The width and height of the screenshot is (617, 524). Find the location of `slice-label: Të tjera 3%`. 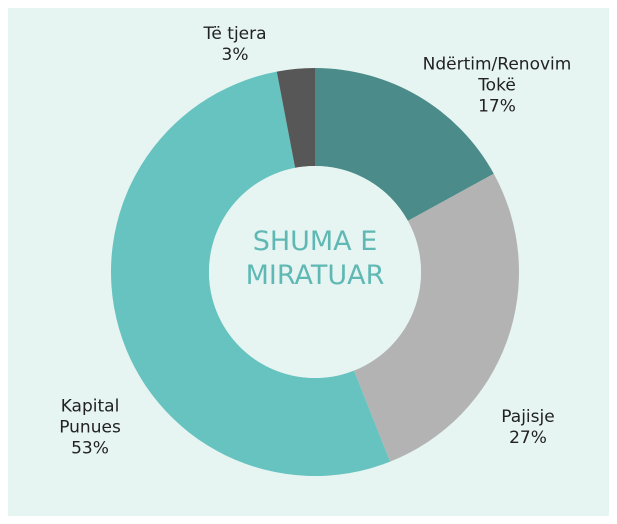

slice-label: Të tjera 3% is located at coordinates (235, 45).